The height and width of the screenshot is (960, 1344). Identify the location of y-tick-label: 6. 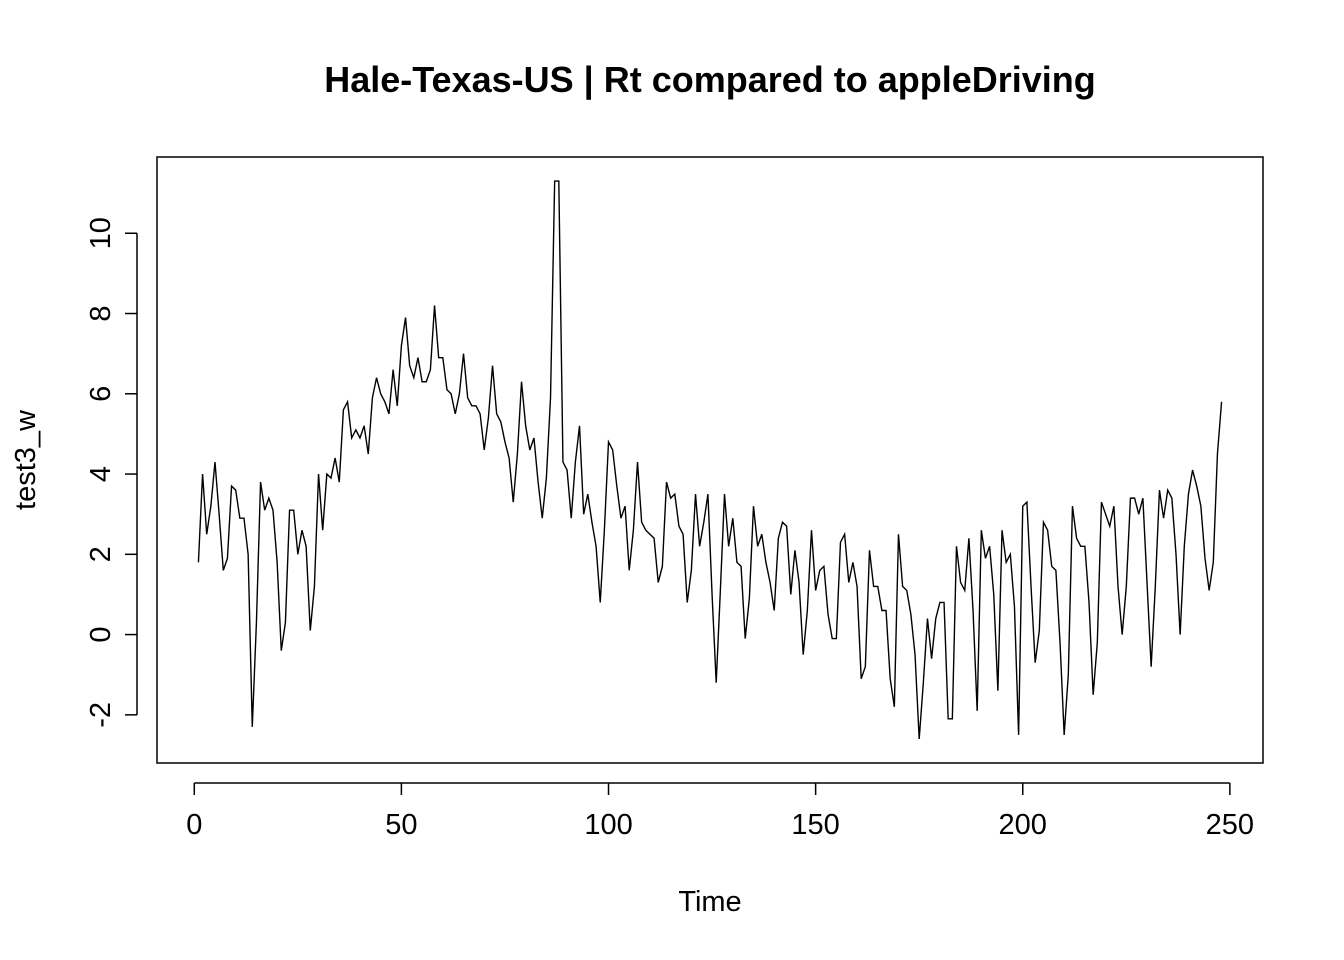
(101, 394).